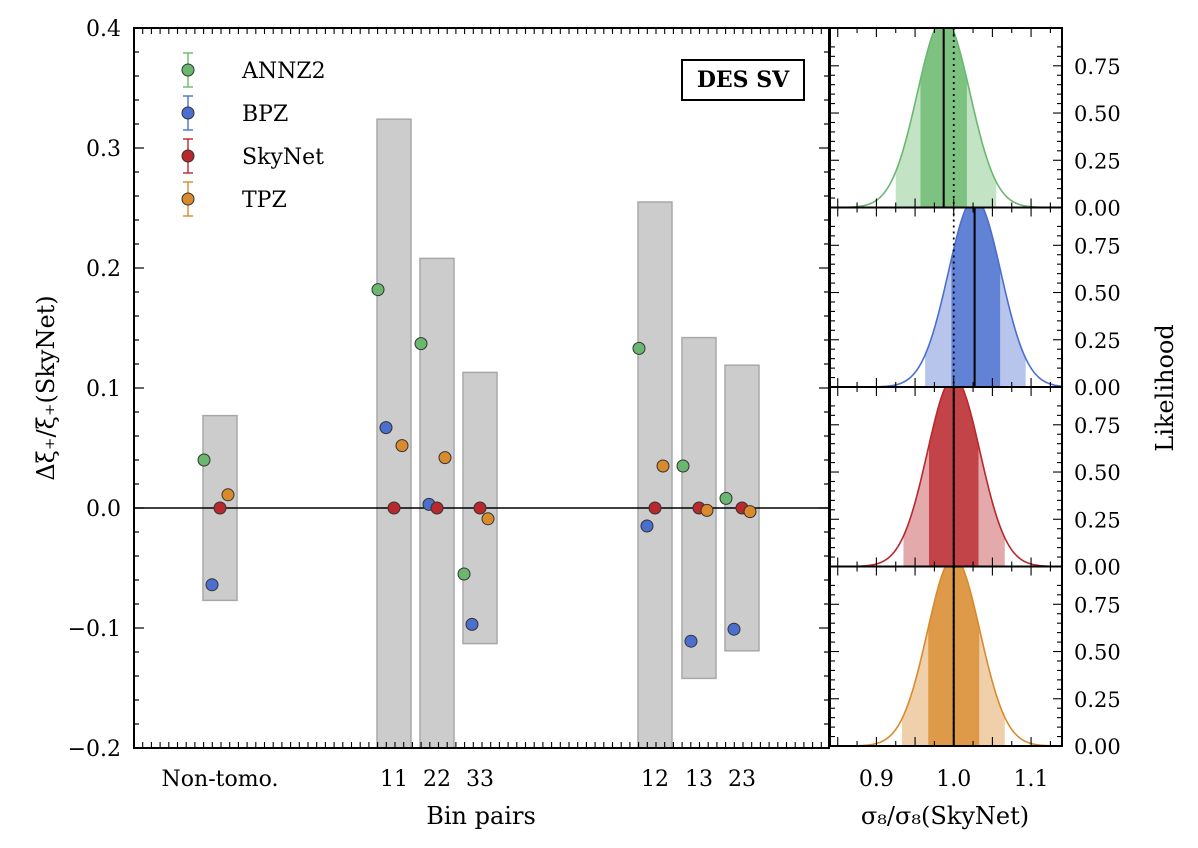  I want to click on legend-label: SkyNet, so click(283, 157).